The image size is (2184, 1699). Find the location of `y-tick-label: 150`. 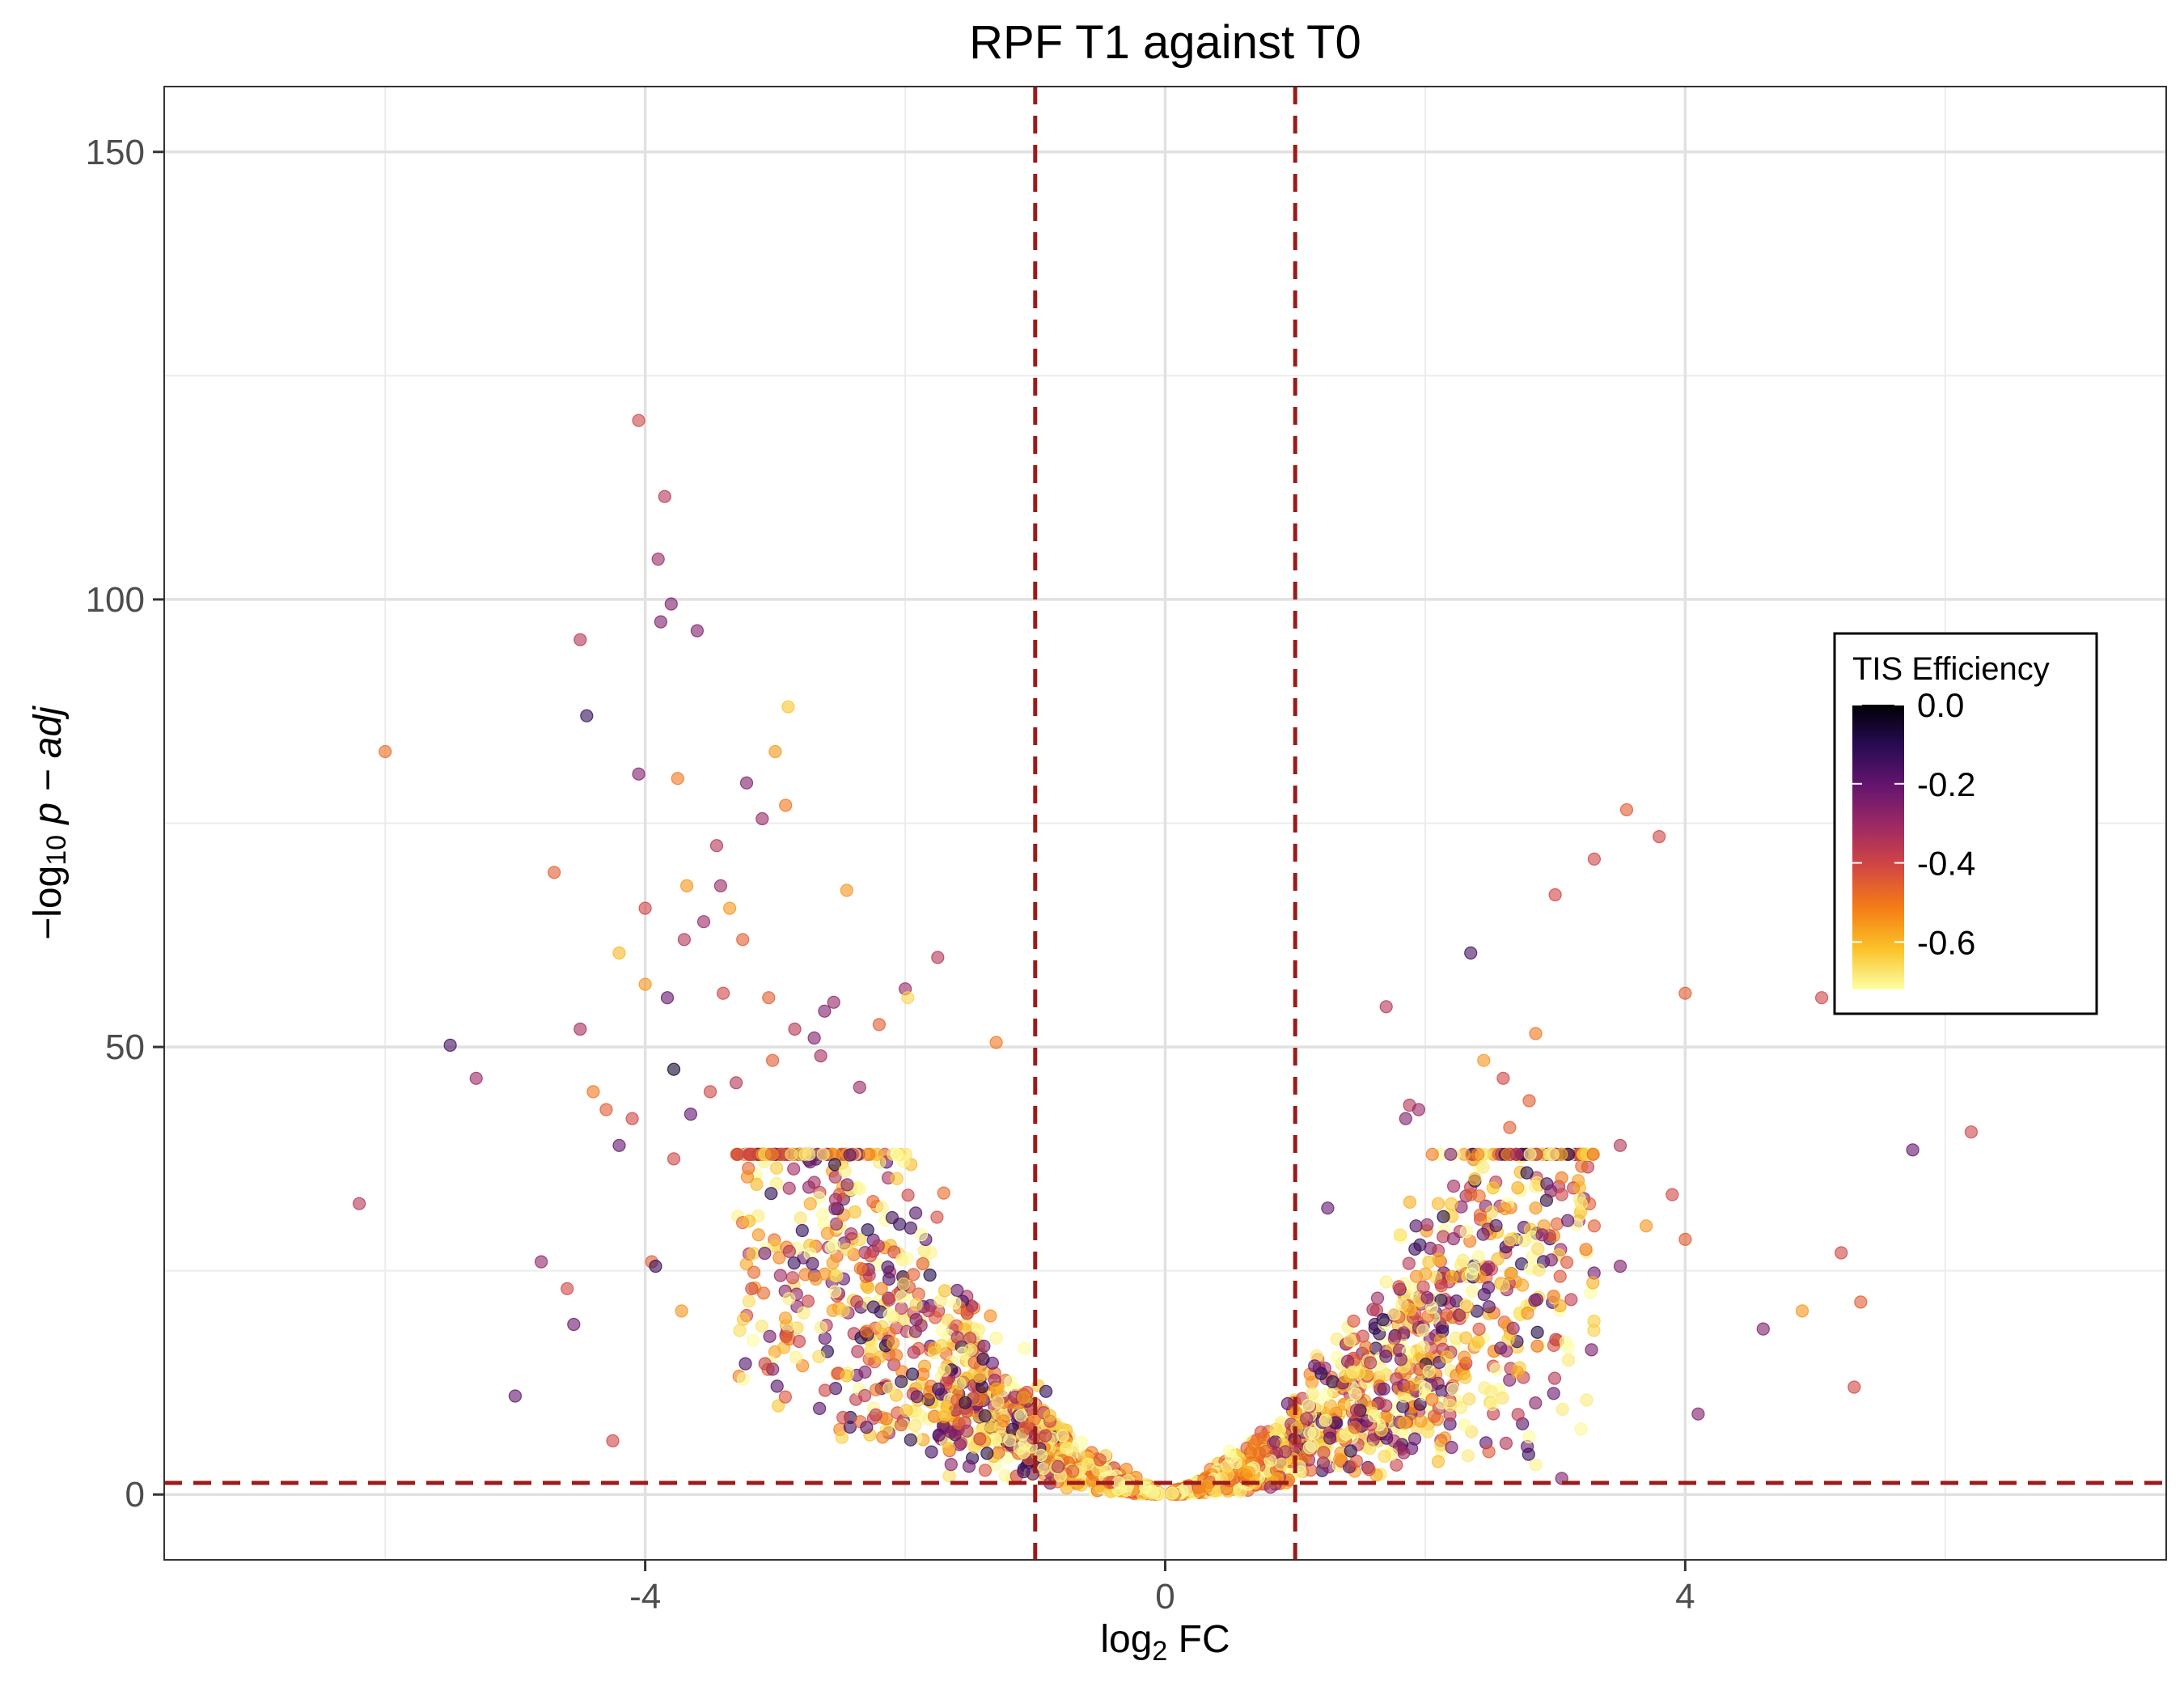

y-tick-label: 150 is located at coordinates (115, 152).